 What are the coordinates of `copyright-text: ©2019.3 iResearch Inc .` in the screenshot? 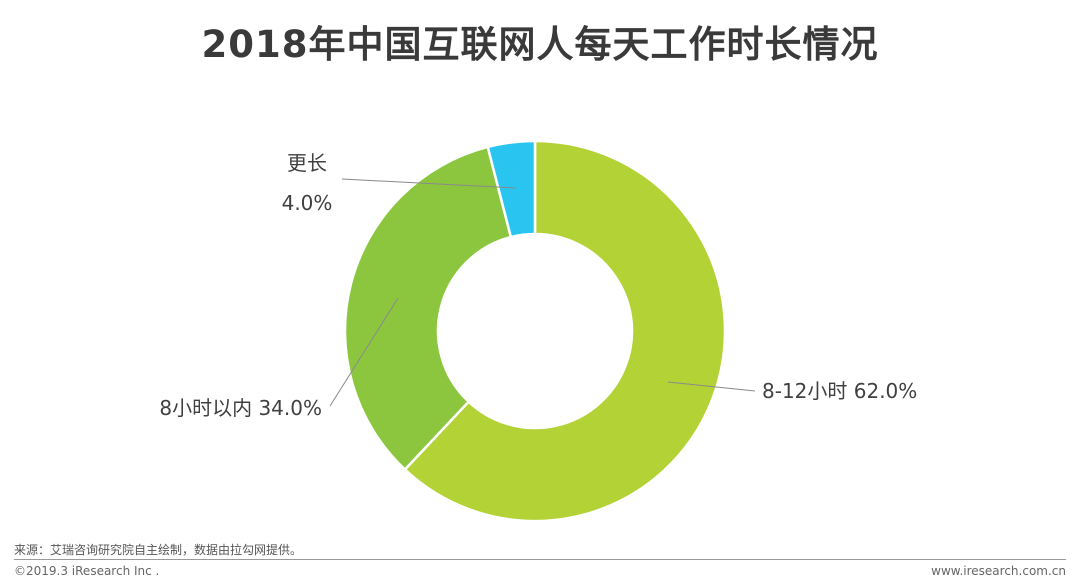 It's located at (87, 571).